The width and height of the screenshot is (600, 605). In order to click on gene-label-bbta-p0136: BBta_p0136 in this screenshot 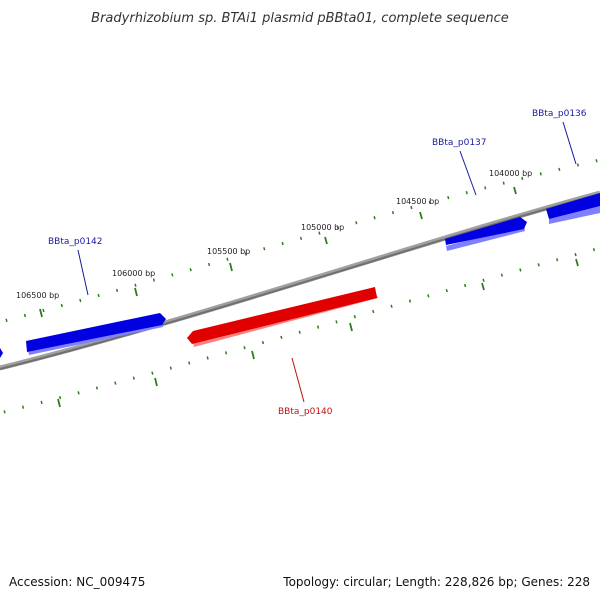, I will do `click(559, 114)`.